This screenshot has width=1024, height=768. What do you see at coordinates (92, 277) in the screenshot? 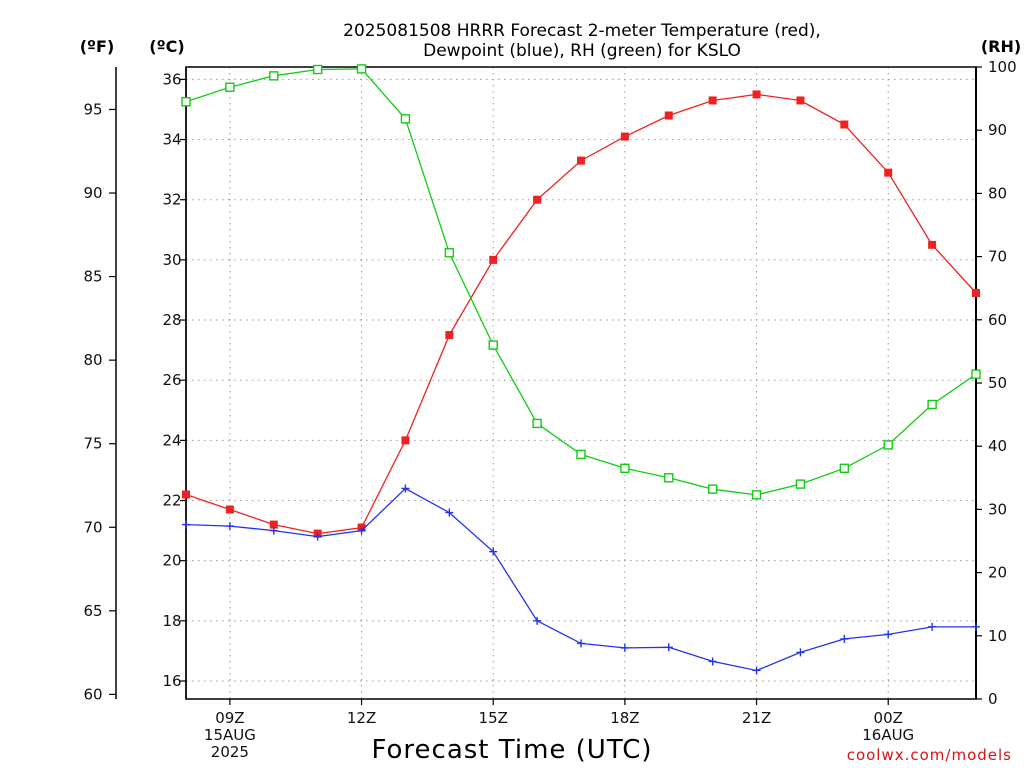
I see `fahrenheit-tick-label: 85` at bounding box center [92, 277].